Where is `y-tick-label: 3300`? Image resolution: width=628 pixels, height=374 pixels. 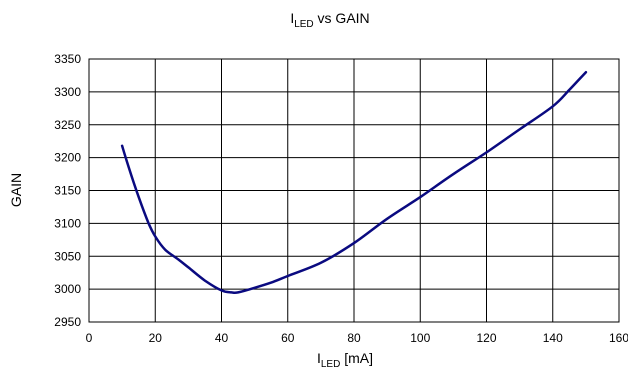
y-tick-label: 3300 is located at coordinates (67, 92).